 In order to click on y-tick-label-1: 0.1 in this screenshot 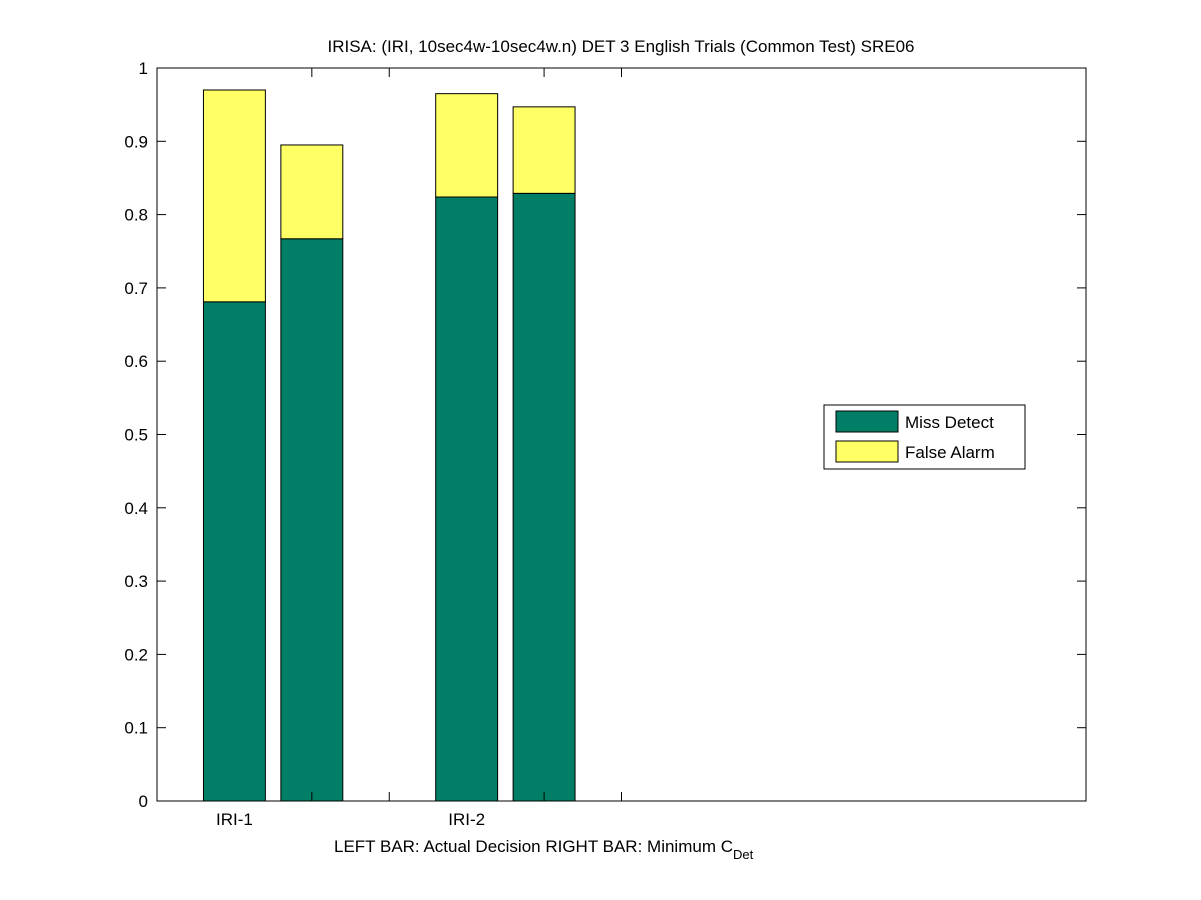, I will do `click(136, 728)`.